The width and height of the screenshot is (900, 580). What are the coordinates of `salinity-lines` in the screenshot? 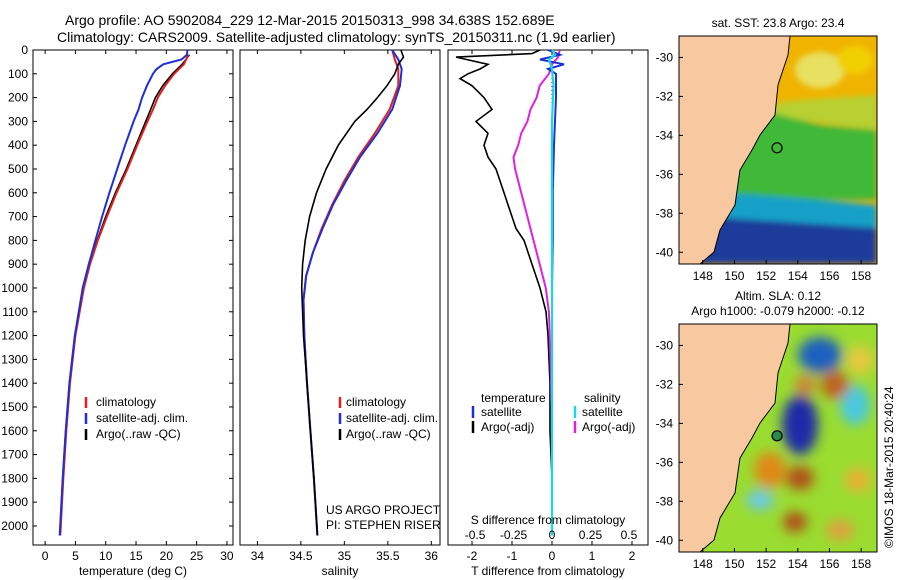 It's located at (352, 292).